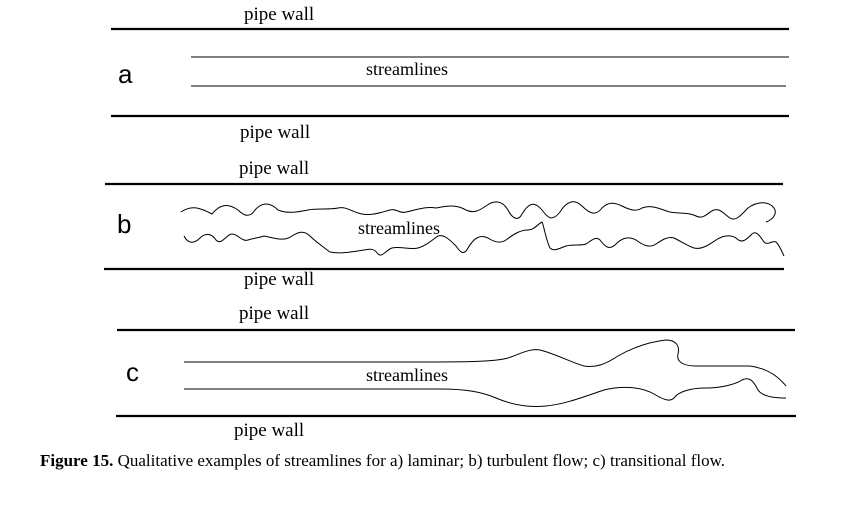 Image resolution: width=861 pixels, height=507 pixels. Describe the element at coordinates (274, 313) in the screenshot. I see `panel-c-top-wall-label: pipe wall` at that location.